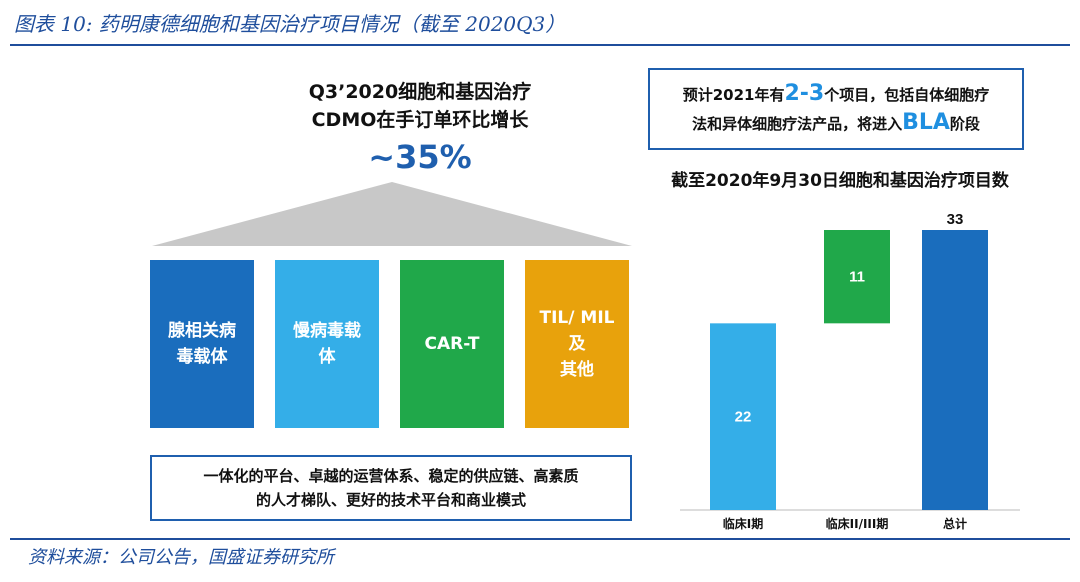 The width and height of the screenshot is (1080, 582). What do you see at coordinates (181, 557) in the screenshot?
I see `source-note: 资料来源：公司公告，国盛证券研究所` at bounding box center [181, 557].